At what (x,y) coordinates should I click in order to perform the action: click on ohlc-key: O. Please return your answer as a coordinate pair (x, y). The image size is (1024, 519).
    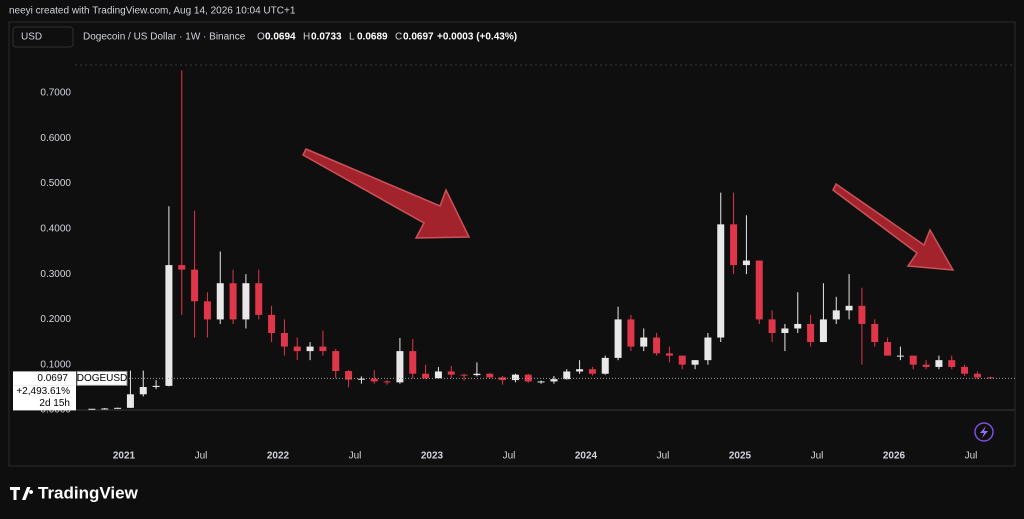
    Looking at the image, I should click on (261, 37).